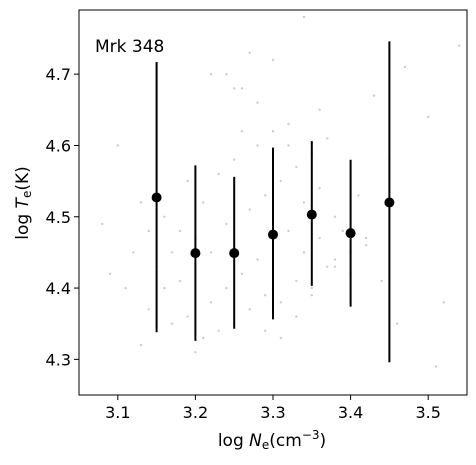 Image resolution: width=476 pixels, height=465 pixels. Describe the element at coordinates (117, 412) in the screenshot. I see `x-tick-label: 3.1` at that location.